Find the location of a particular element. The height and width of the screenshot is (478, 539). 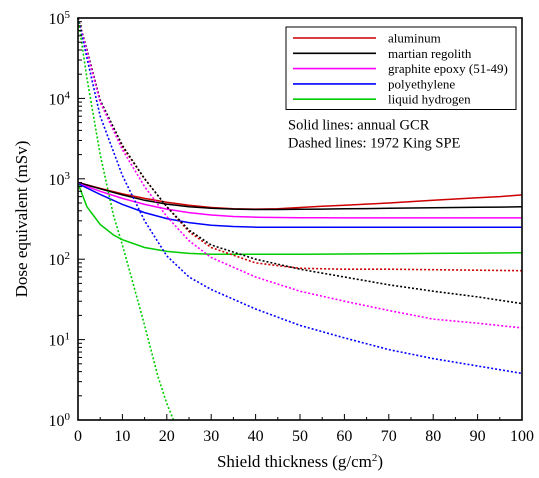

legend-note: Dashed lines: 1972 King SPE is located at coordinates (374, 144).